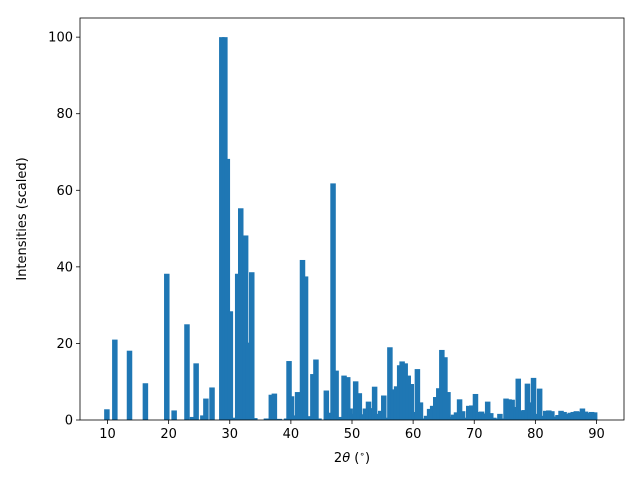  What do you see at coordinates (64, 114) in the screenshot?
I see `y-tick-label: 80` at bounding box center [64, 114].